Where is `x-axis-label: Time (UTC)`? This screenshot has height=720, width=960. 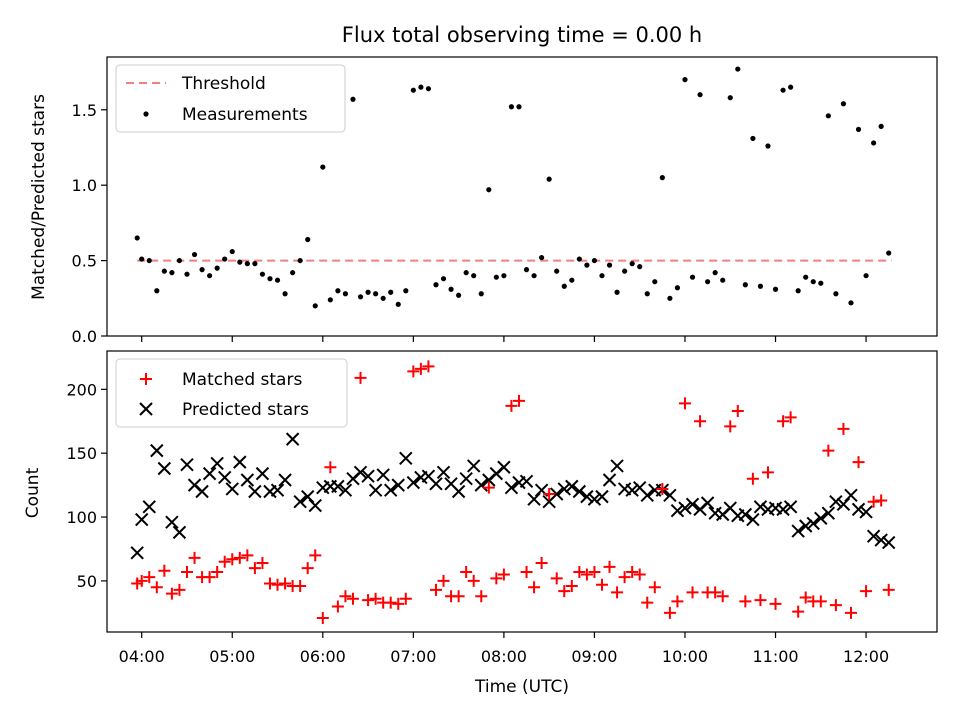 x-axis-label: Time (UTC) is located at coordinates (521, 687).